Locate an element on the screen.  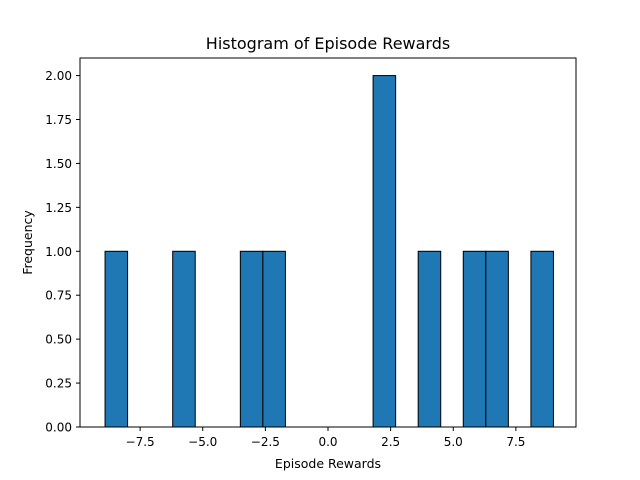
y-tick-label-2: 0.50 is located at coordinates (58, 340).